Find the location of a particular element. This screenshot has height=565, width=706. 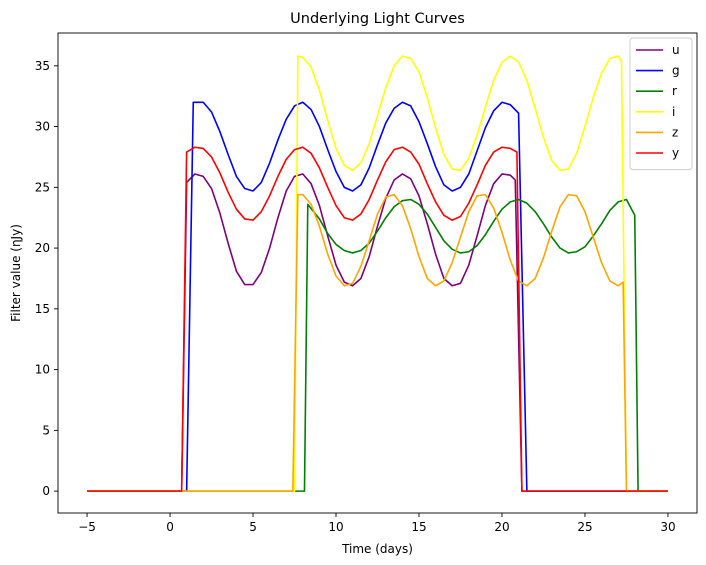

x-tick-label: 10 is located at coordinates (335, 527).